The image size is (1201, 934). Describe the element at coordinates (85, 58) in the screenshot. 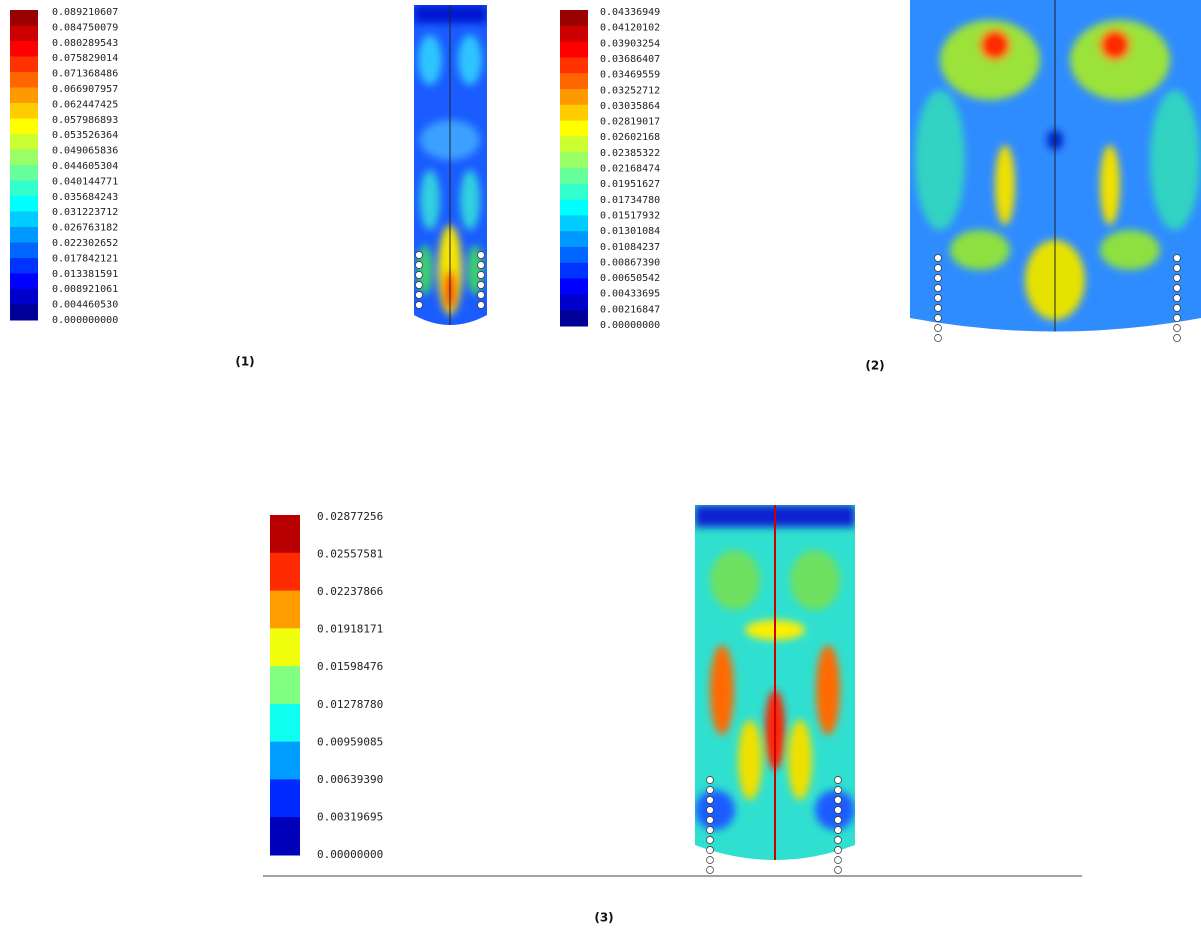

I see `legend-label: 0.075829014` at that location.